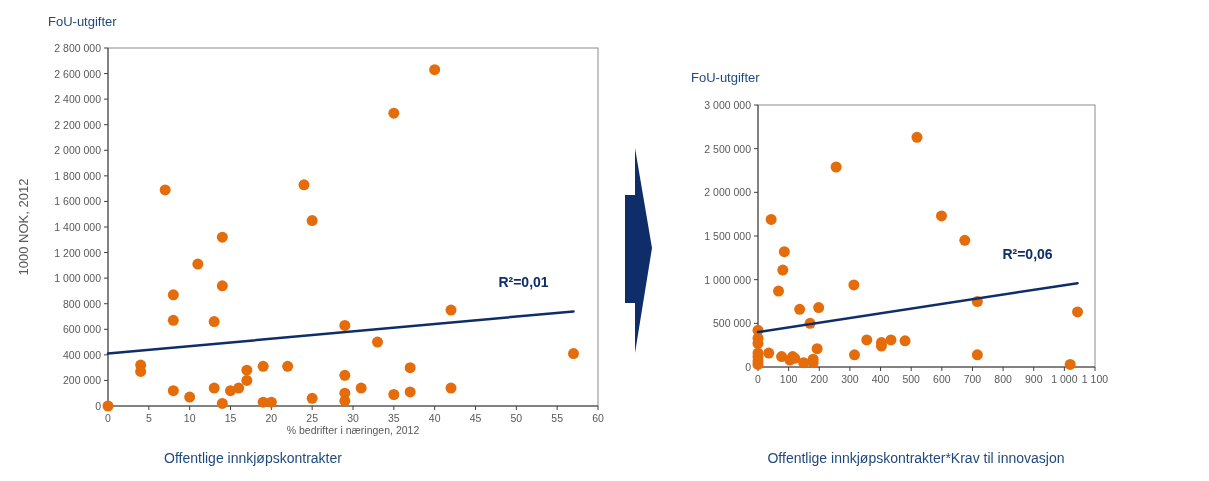  I want to click on x-tick-label: 900, so click(1033, 379).